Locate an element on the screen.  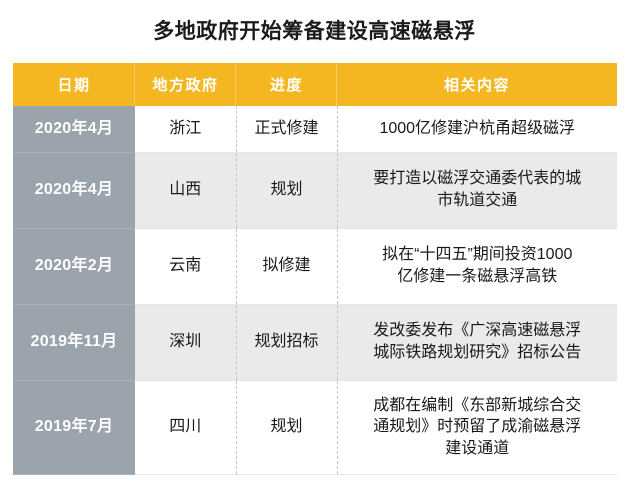
content-line: 拟在“十四五”期间投资1000 is located at coordinates (477, 255).